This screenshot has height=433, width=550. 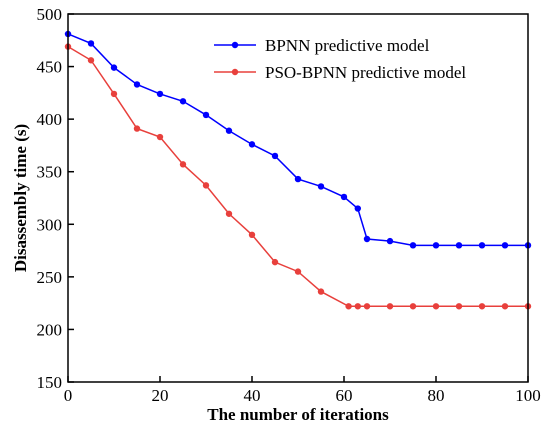 What do you see at coordinates (160, 395) in the screenshot?
I see `x-tick-label: 20` at bounding box center [160, 395].